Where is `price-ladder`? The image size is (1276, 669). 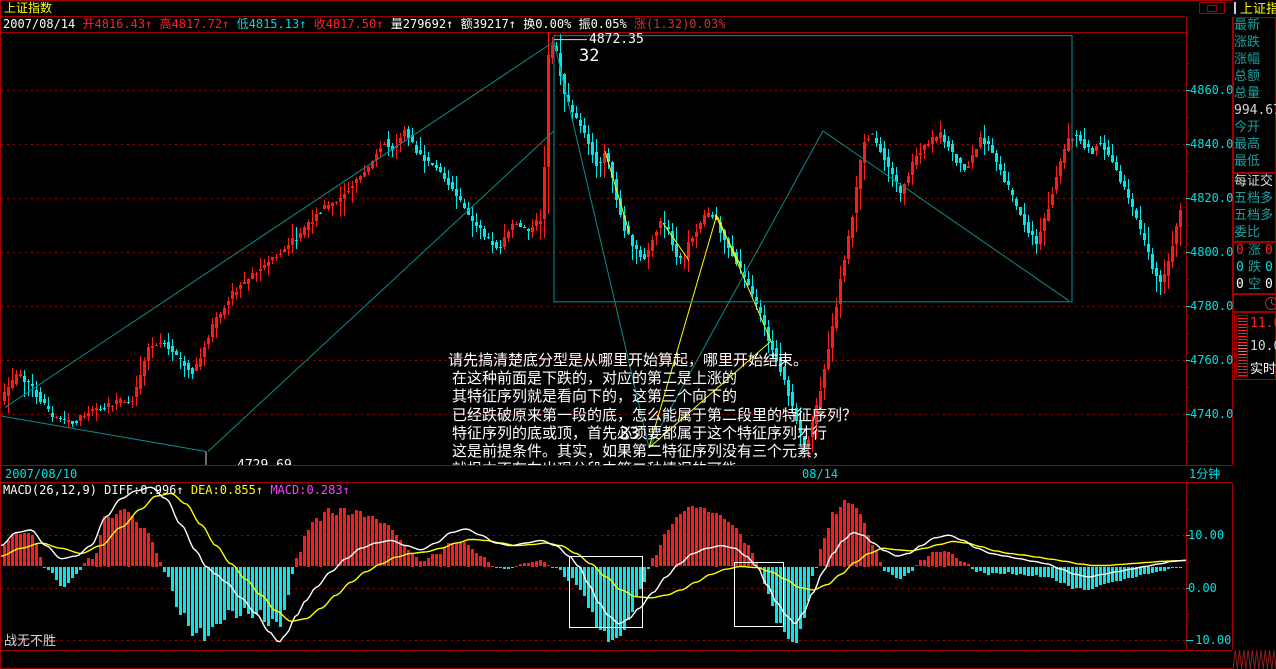 price-ladder is located at coordinates (1242, 346).